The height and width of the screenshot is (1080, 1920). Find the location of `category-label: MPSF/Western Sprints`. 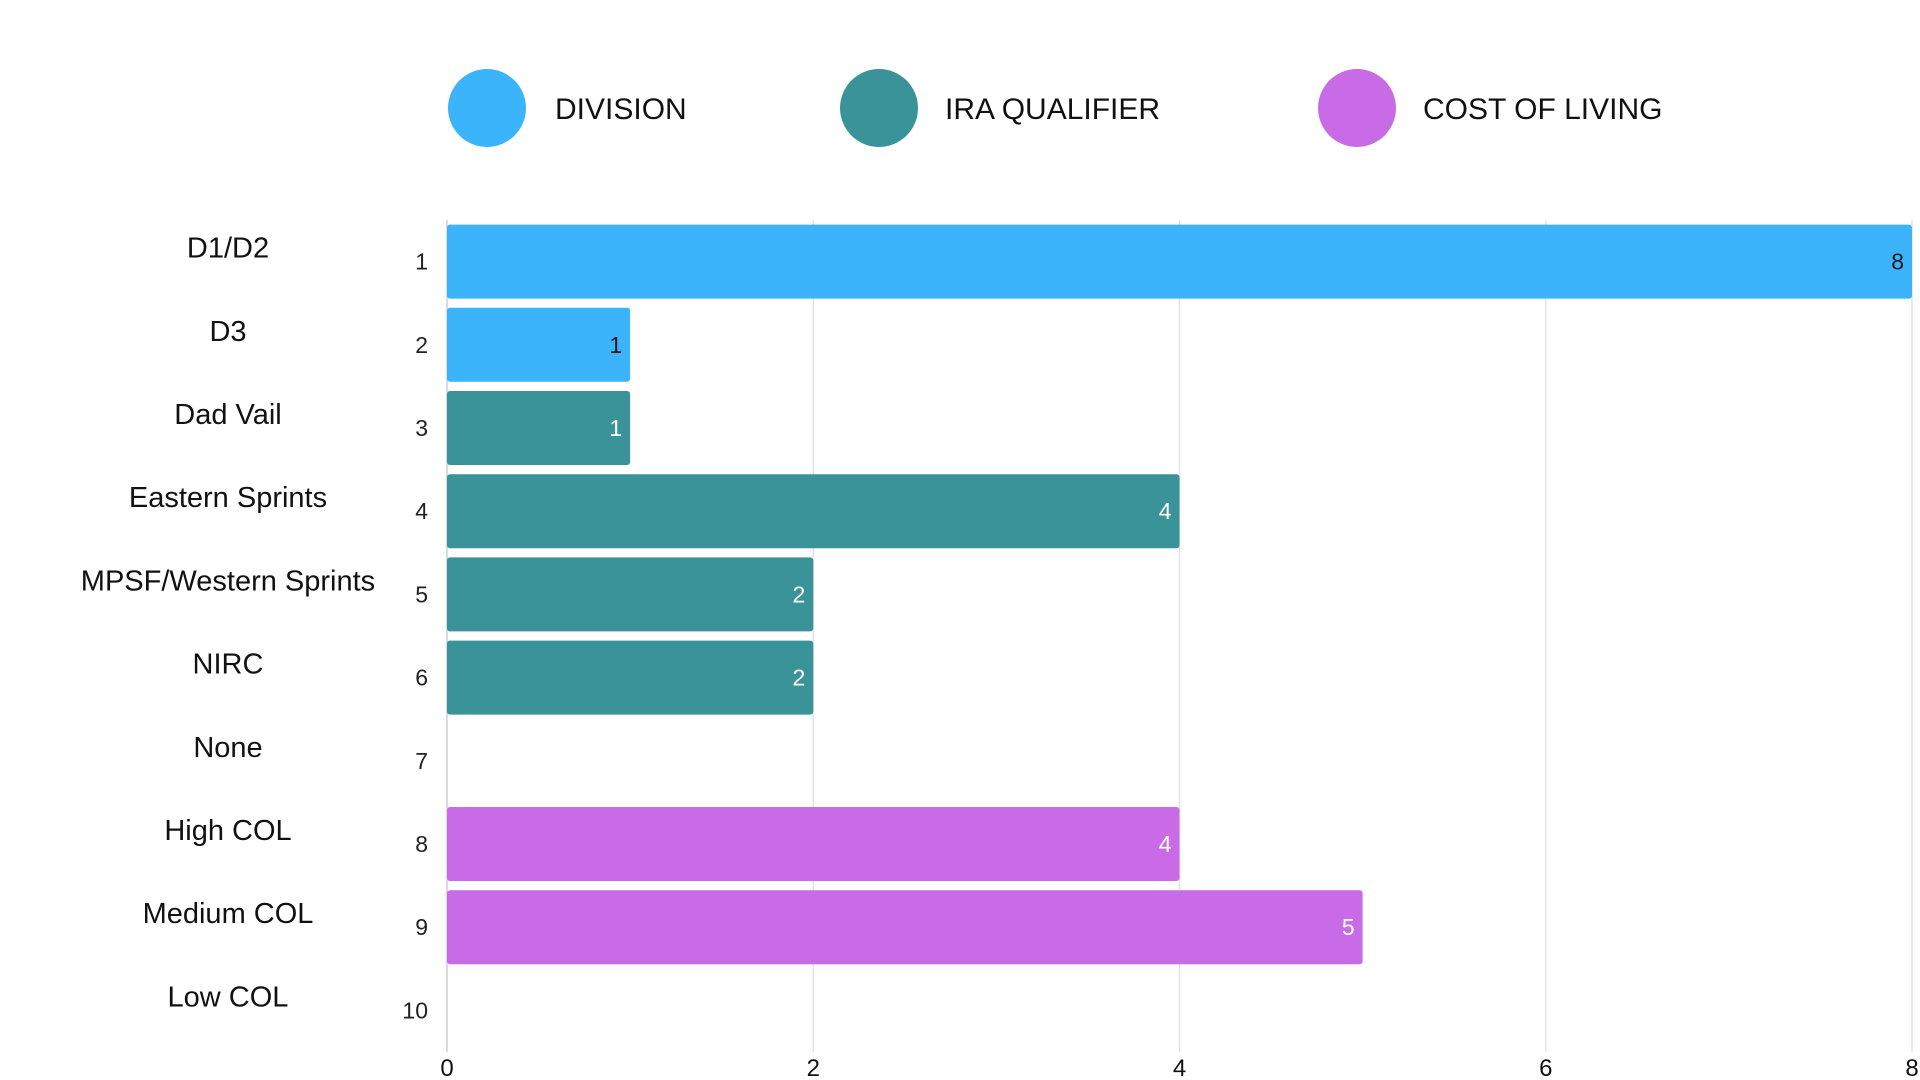

category-label: MPSF/Western Sprints is located at coordinates (228, 581).